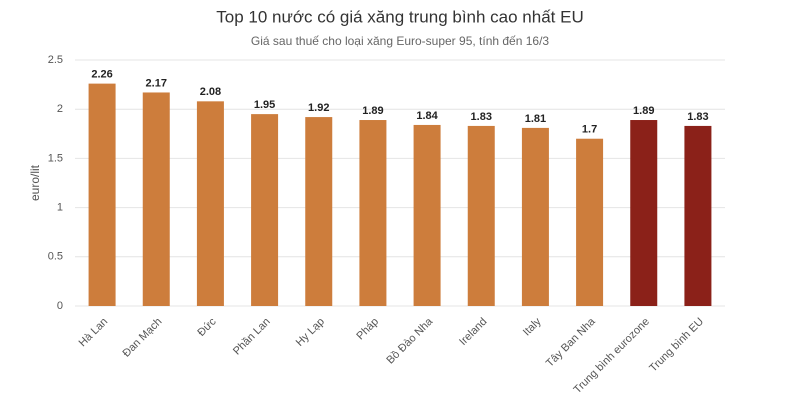 This screenshot has width=800, height=406. Describe the element at coordinates (367, 329) in the screenshot. I see `x-tick-label: Pháp` at that location.